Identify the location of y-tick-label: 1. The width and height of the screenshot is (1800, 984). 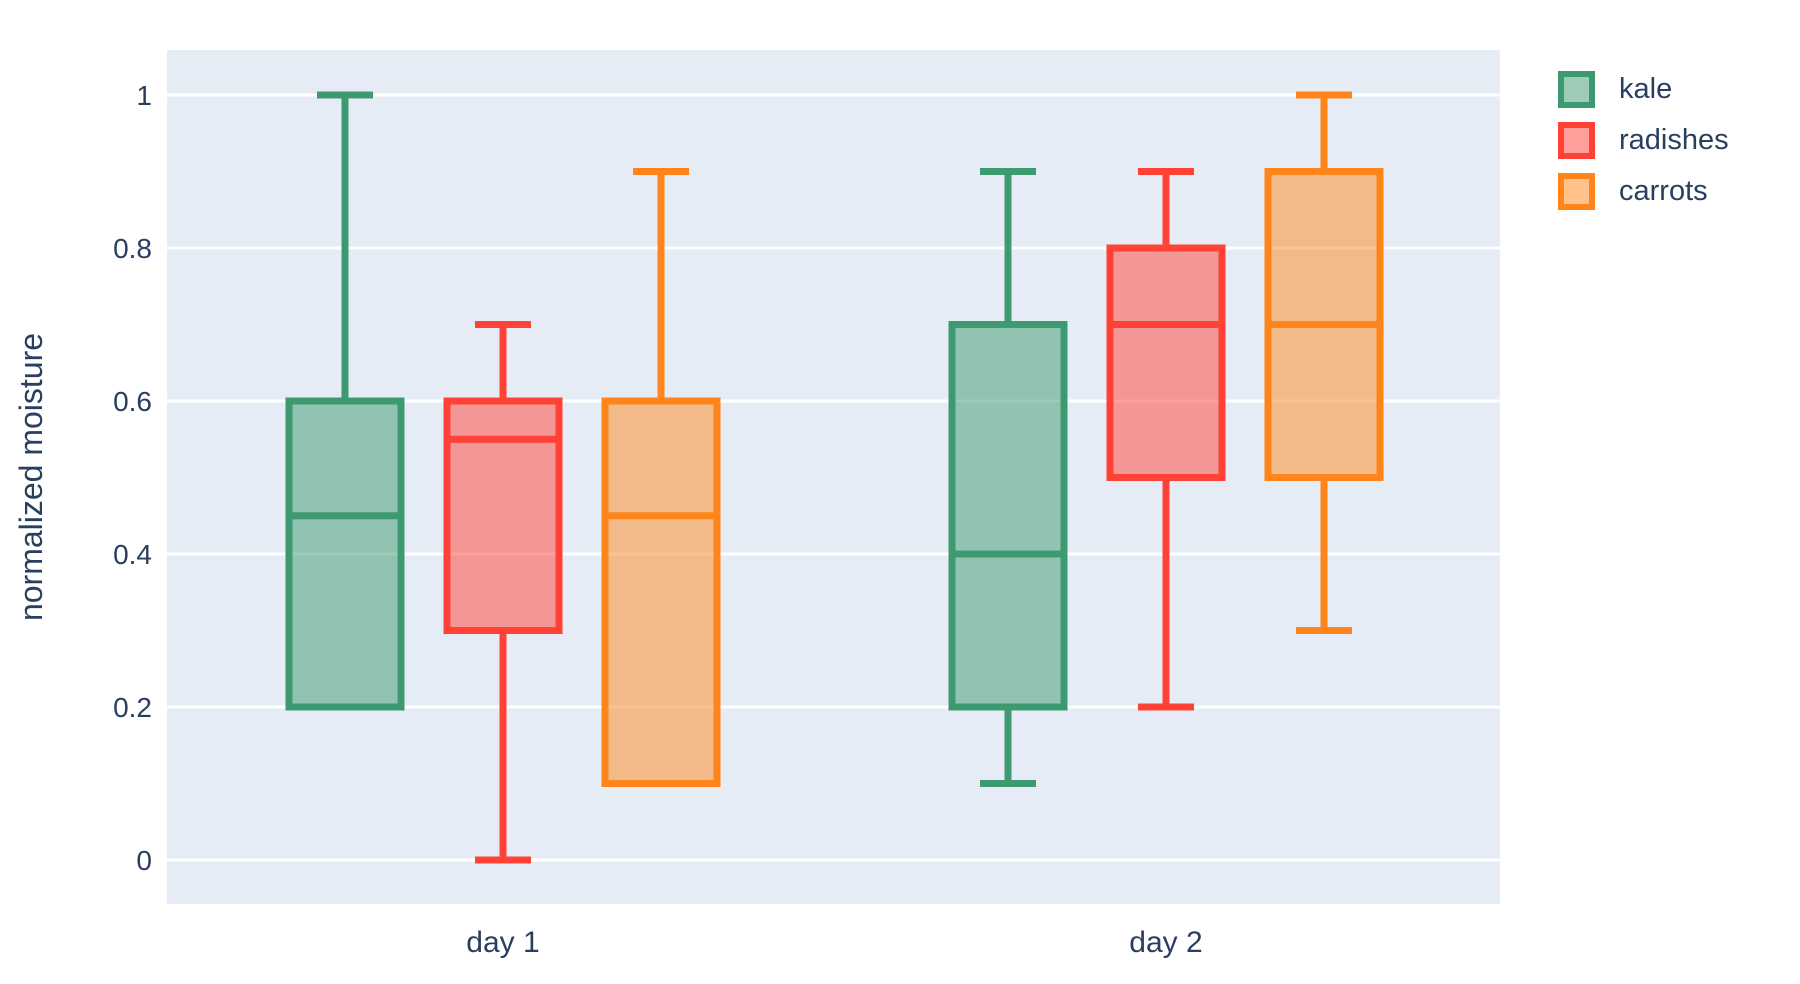
(144, 95).